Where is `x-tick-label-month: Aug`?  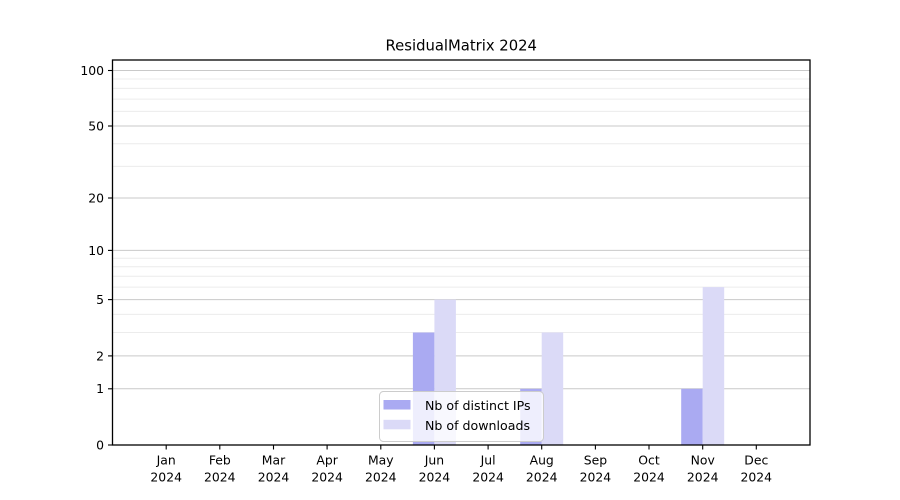 x-tick-label-month: Aug is located at coordinates (542, 460).